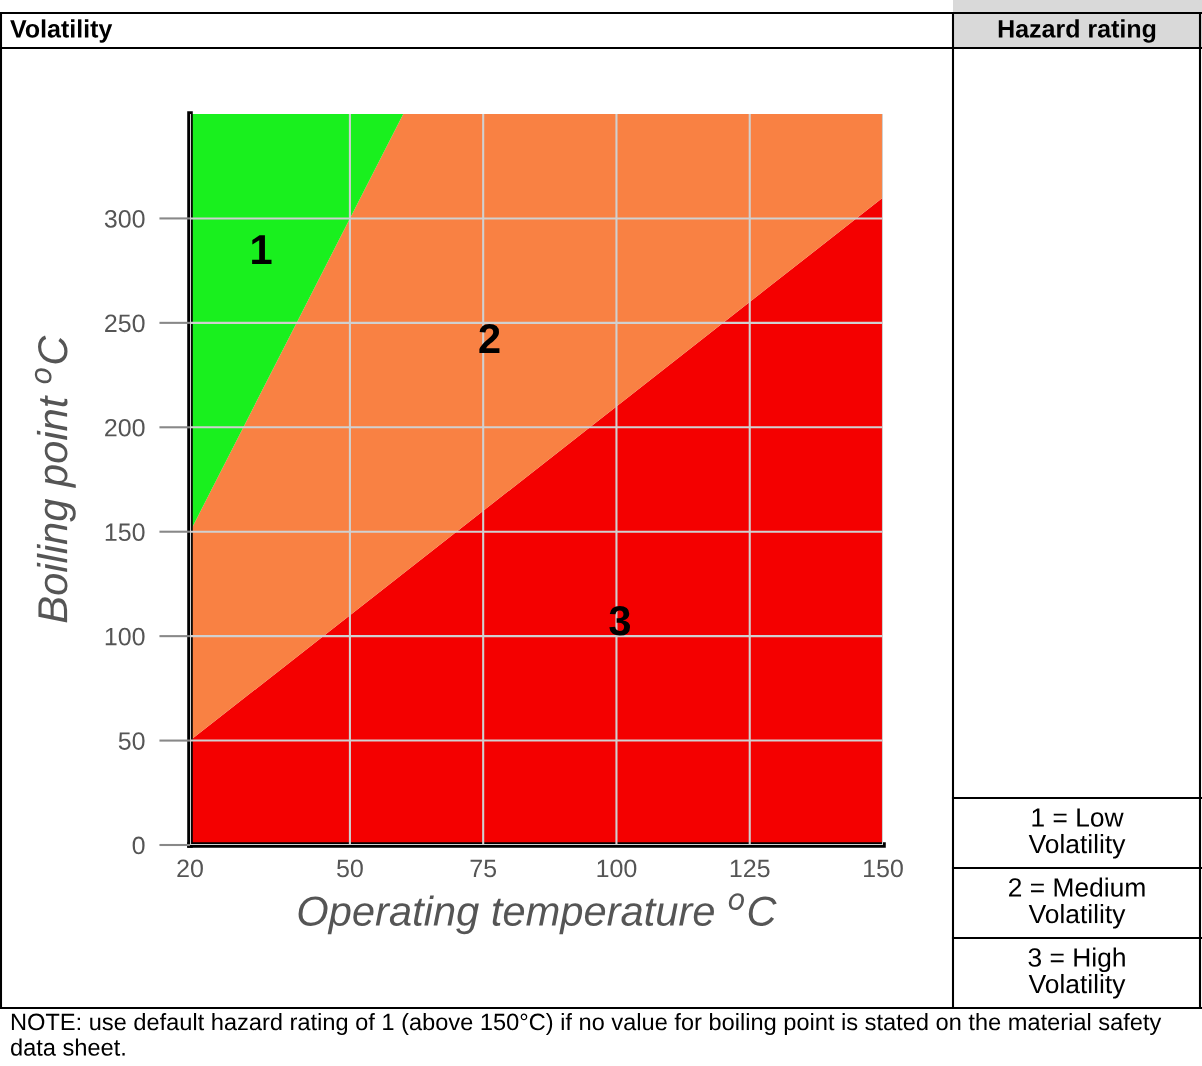  Describe the element at coordinates (262, 250) in the screenshot. I see `series-label: 1` at that location.